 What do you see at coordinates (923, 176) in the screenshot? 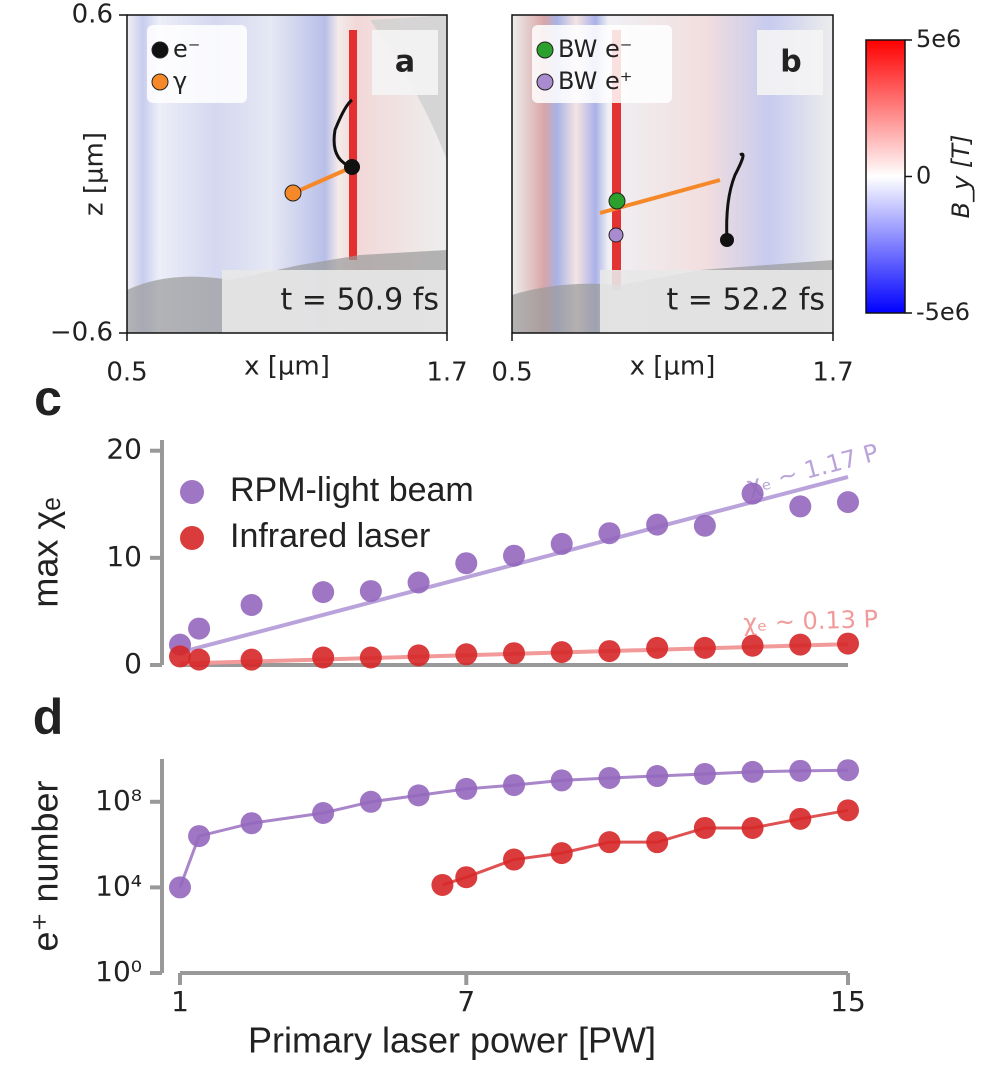
I see `colorbar-tick-label: 0` at bounding box center [923, 176].